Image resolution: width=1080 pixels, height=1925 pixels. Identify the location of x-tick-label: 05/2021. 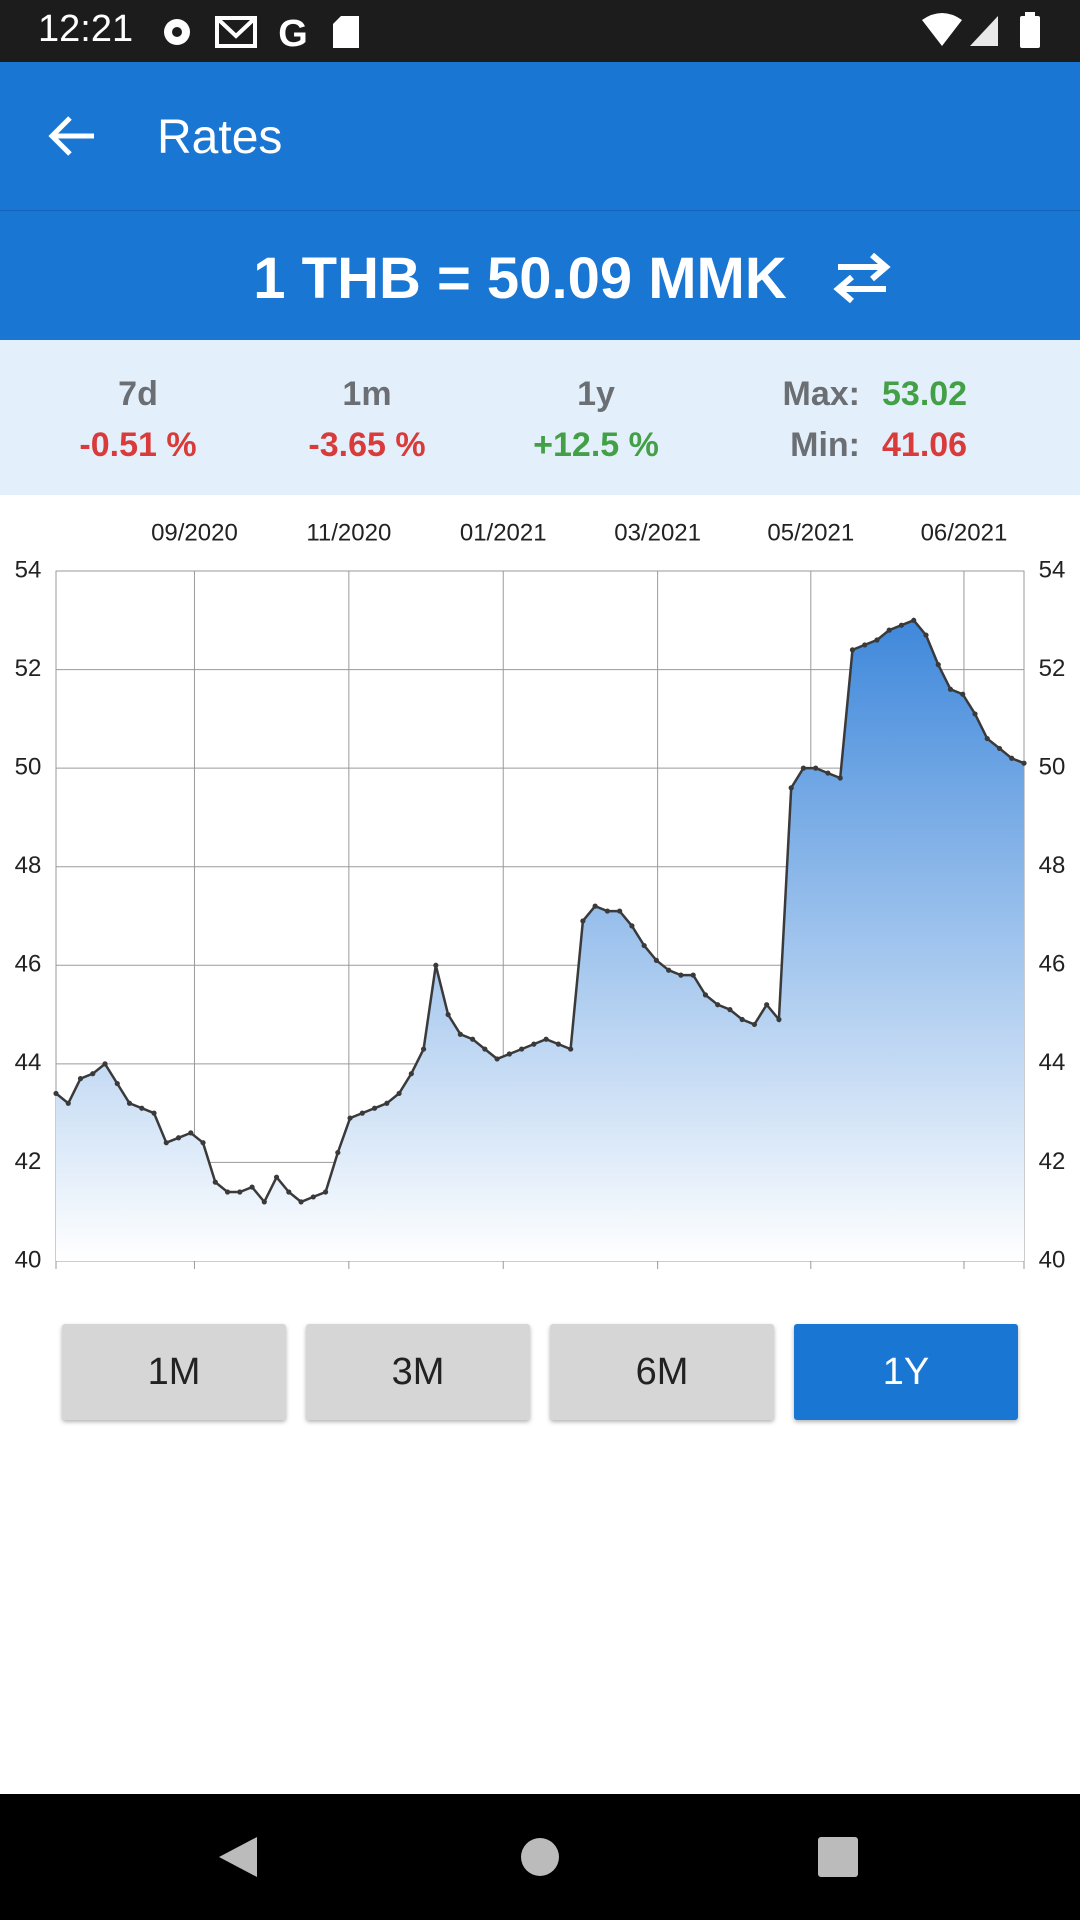
(810, 532).